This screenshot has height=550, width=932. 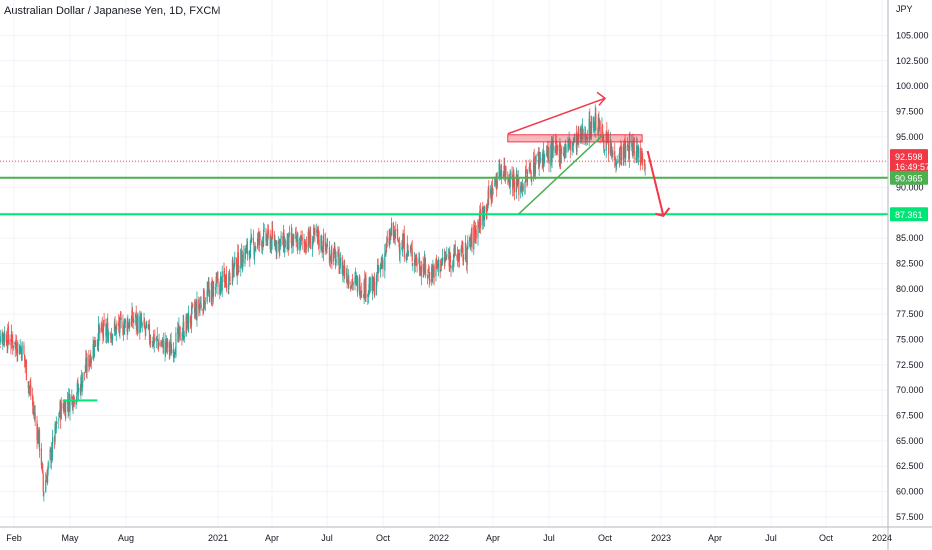 What do you see at coordinates (912, 86) in the screenshot?
I see `y-tick-label: 100.000` at bounding box center [912, 86].